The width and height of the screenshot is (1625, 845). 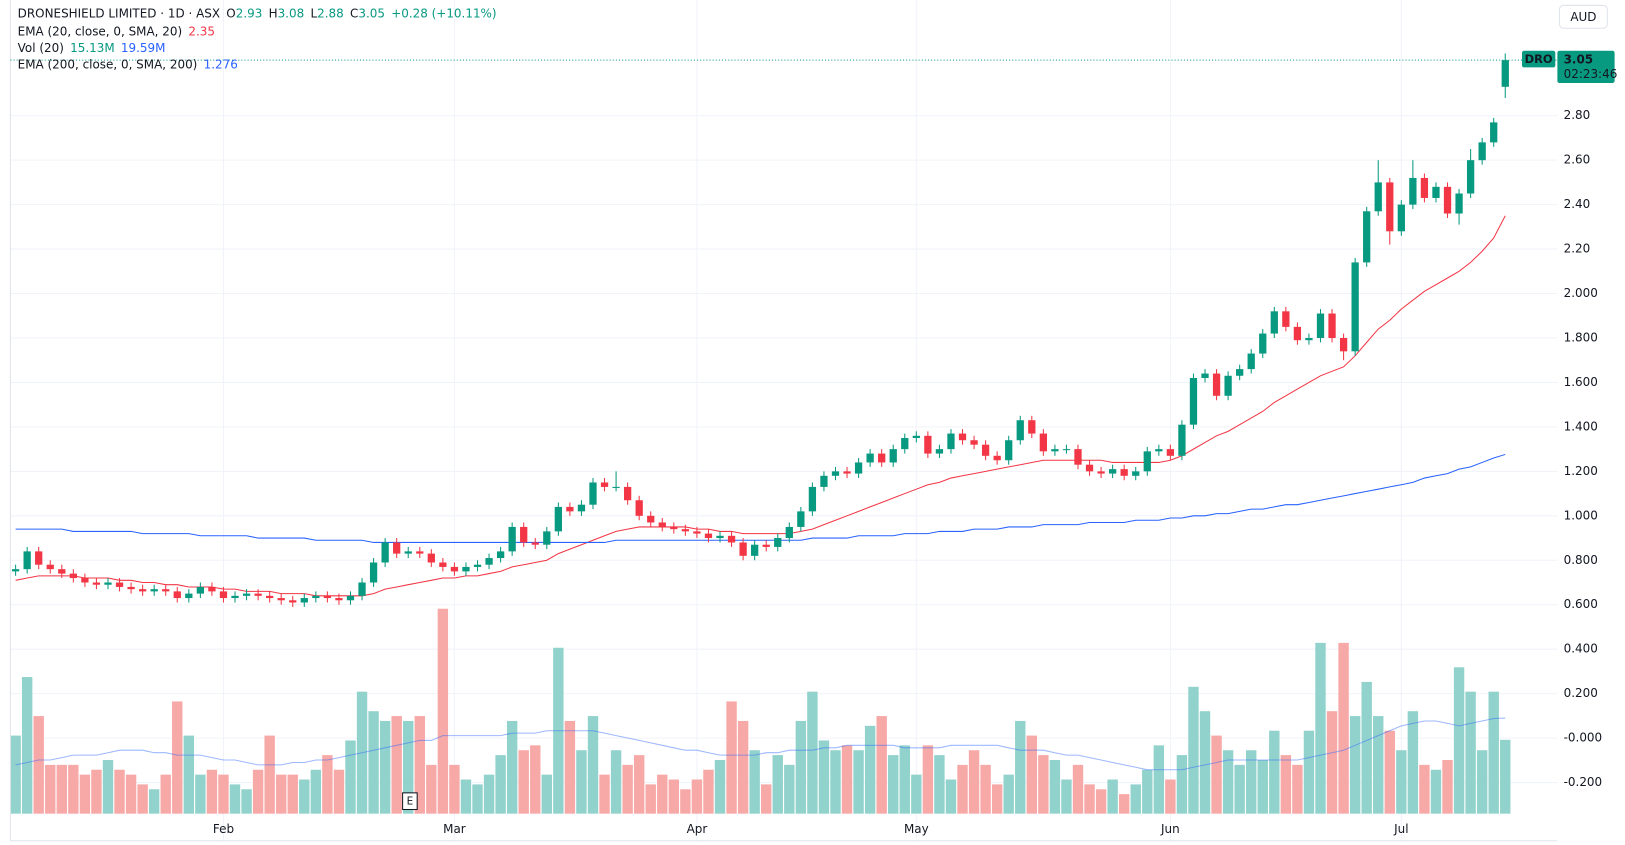 I want to click on currency-button, so click(x=1583, y=16).